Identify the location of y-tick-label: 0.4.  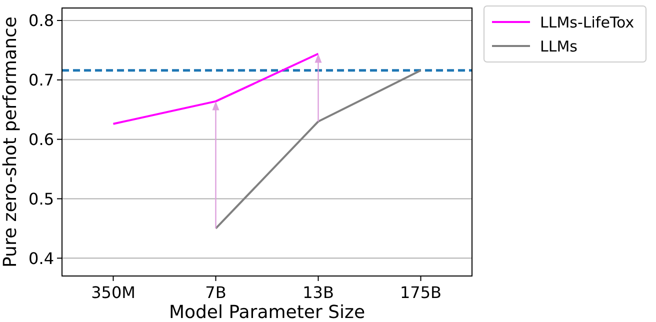
(41, 258).